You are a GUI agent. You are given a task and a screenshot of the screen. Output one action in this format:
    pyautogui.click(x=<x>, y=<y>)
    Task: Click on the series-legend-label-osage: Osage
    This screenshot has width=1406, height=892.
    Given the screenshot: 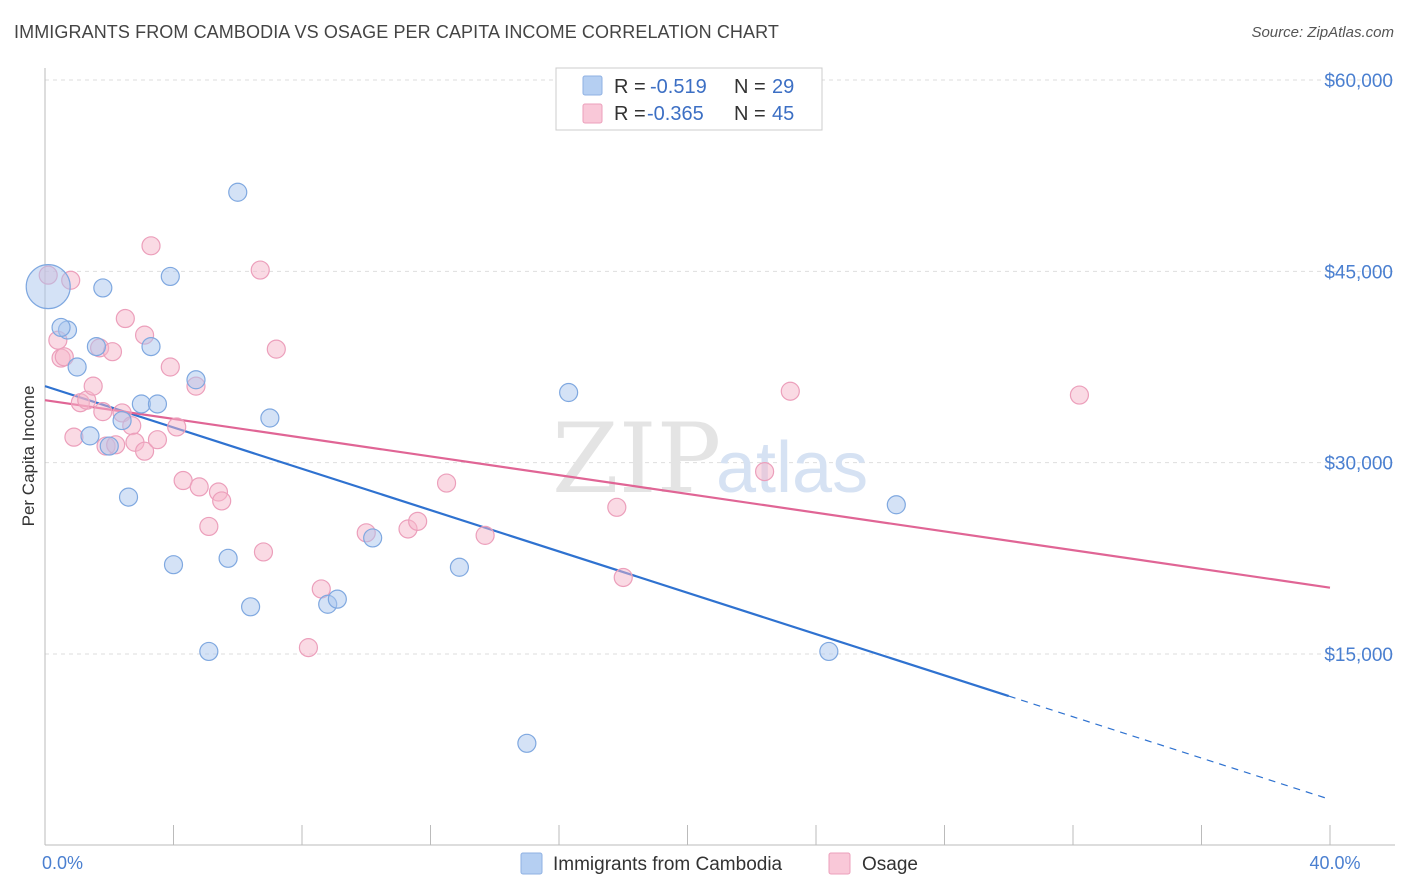 What is the action you would take?
    pyautogui.click(x=890, y=864)
    